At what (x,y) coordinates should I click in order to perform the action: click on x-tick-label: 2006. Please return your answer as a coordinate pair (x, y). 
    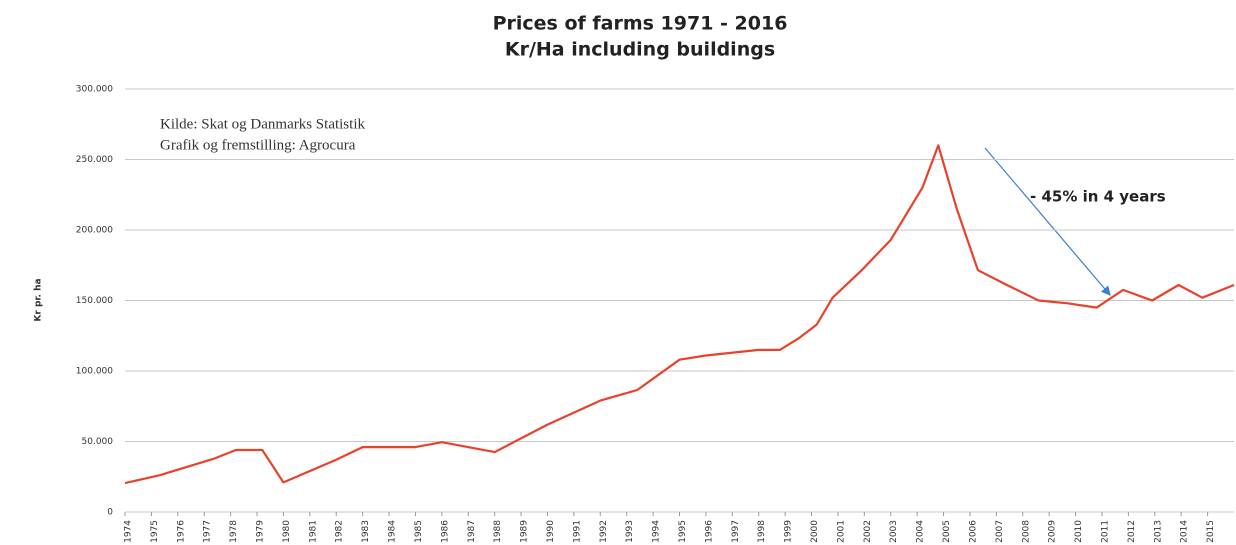
    Looking at the image, I should click on (973, 531).